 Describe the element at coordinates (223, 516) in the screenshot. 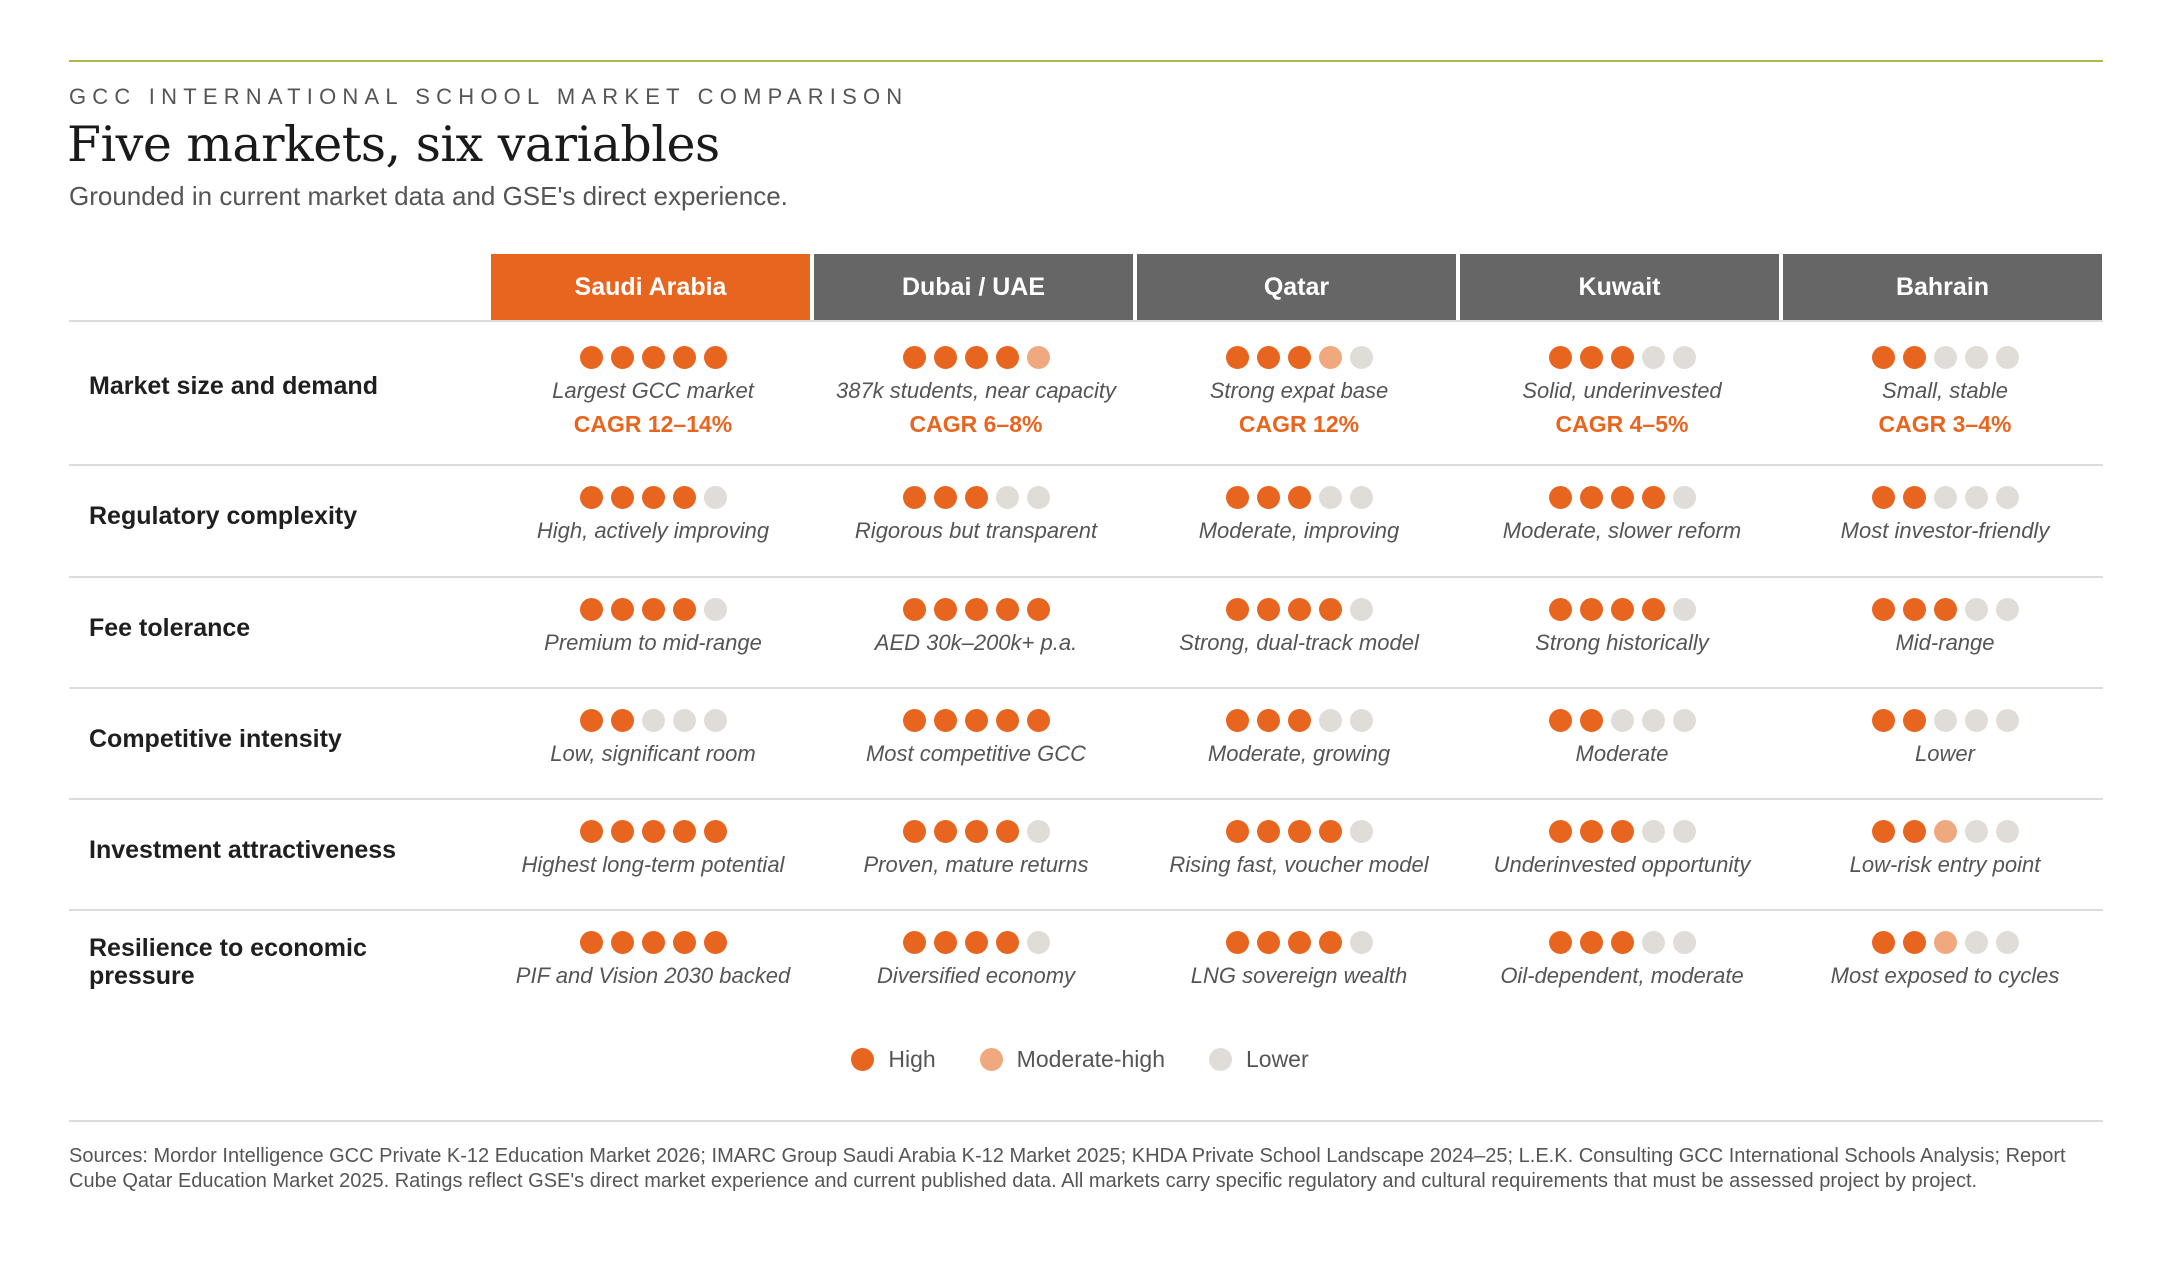

I see `row-label: Regulatory complexity` at that location.